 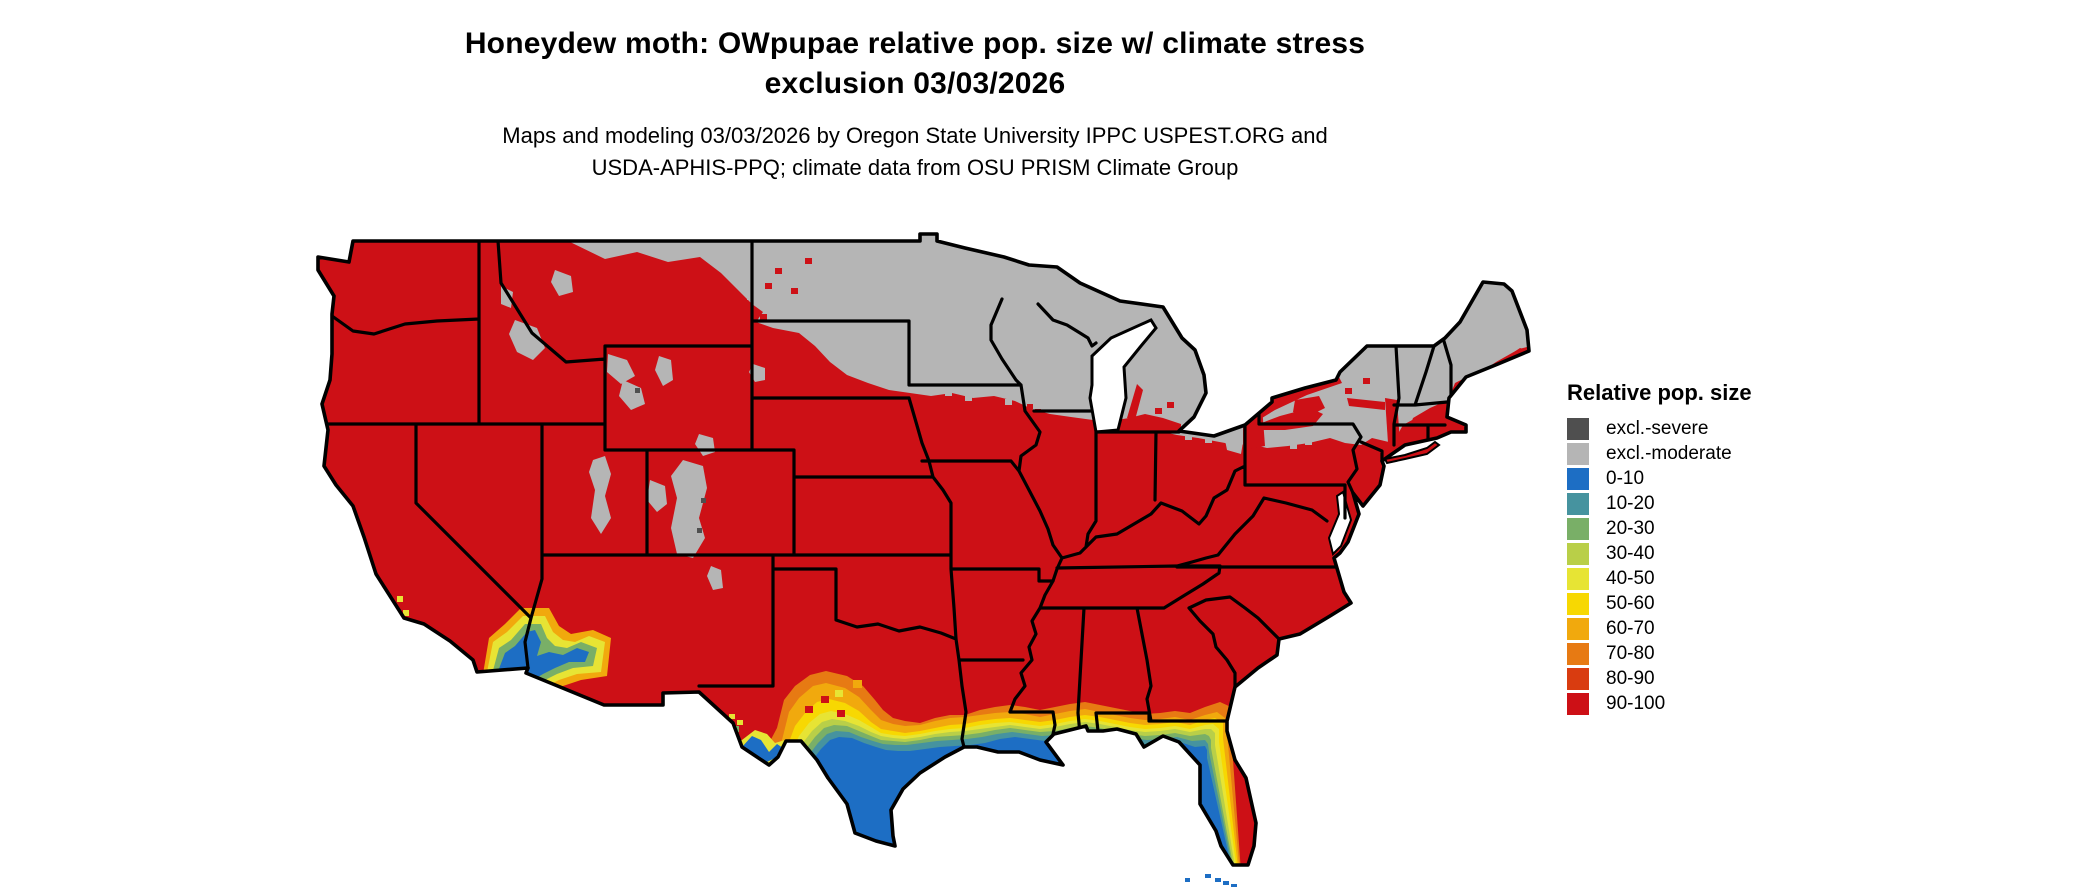 I want to click on legend-label: excl.-moderate, so click(x=1669, y=453).